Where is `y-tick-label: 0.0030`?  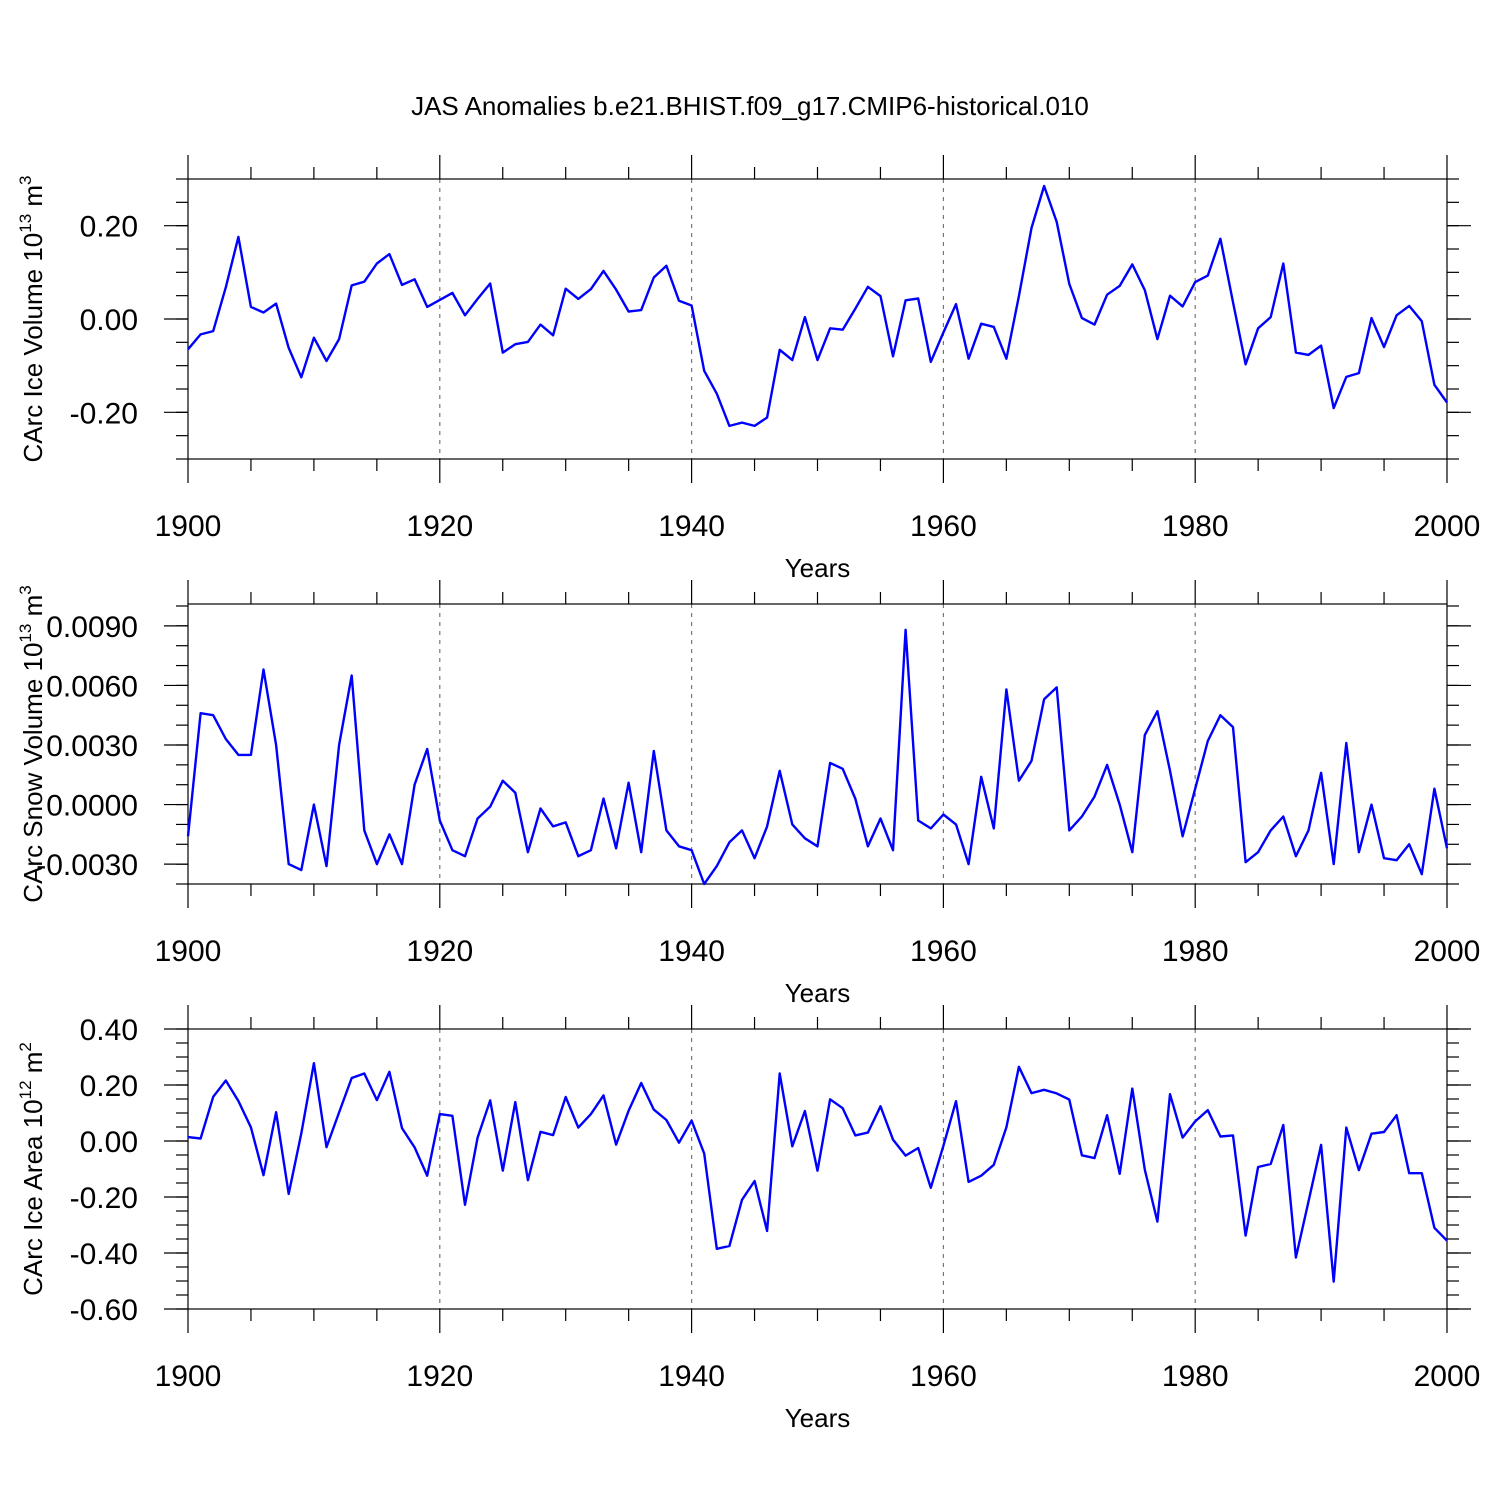
y-tick-label: 0.0030 is located at coordinates (92, 746).